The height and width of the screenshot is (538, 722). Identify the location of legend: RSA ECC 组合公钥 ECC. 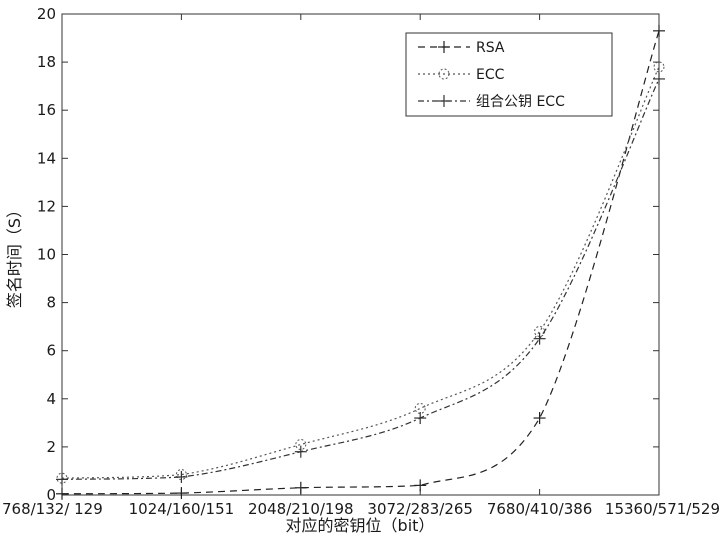
(509, 74).